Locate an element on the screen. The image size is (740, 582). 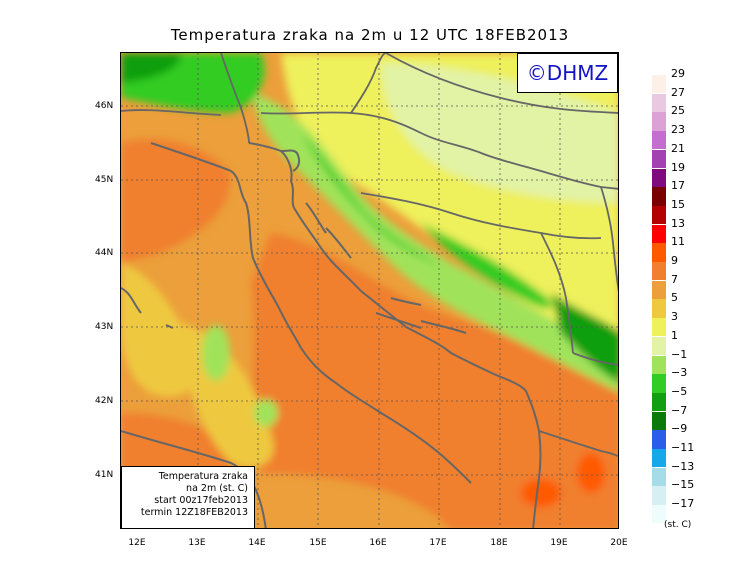
legend-label: 19 is located at coordinates (678, 167).